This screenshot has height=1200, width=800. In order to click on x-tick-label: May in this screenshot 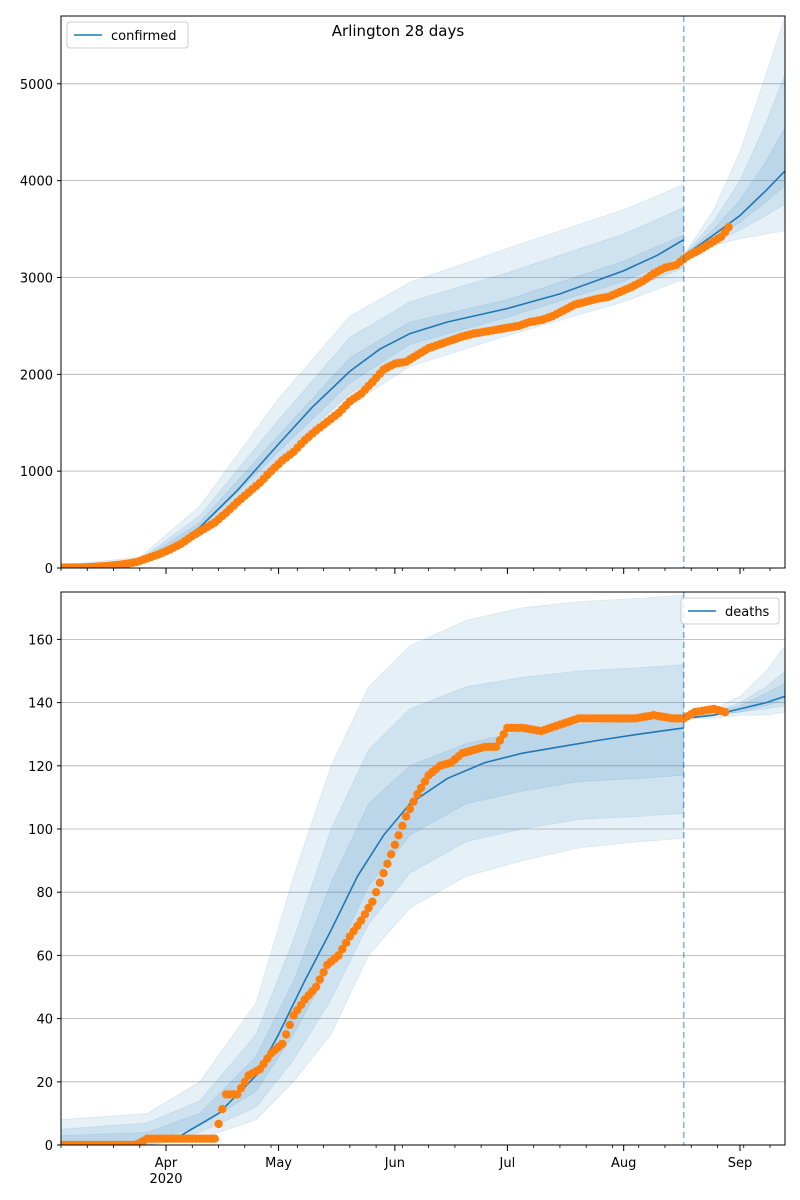, I will do `click(278, 1163)`.